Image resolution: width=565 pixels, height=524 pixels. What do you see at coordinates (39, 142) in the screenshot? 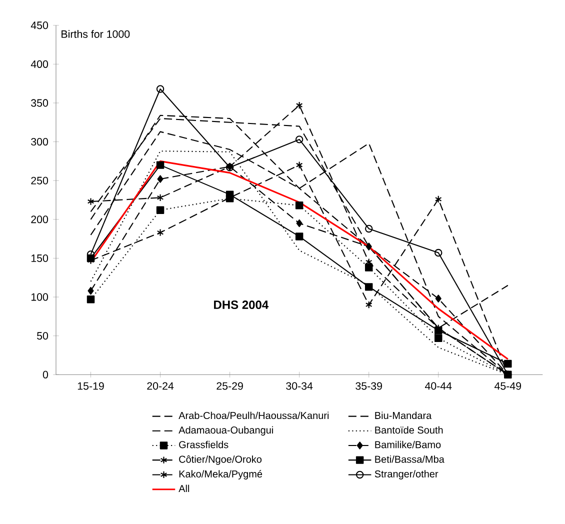
I see `y-tick-label: 300` at bounding box center [39, 142].